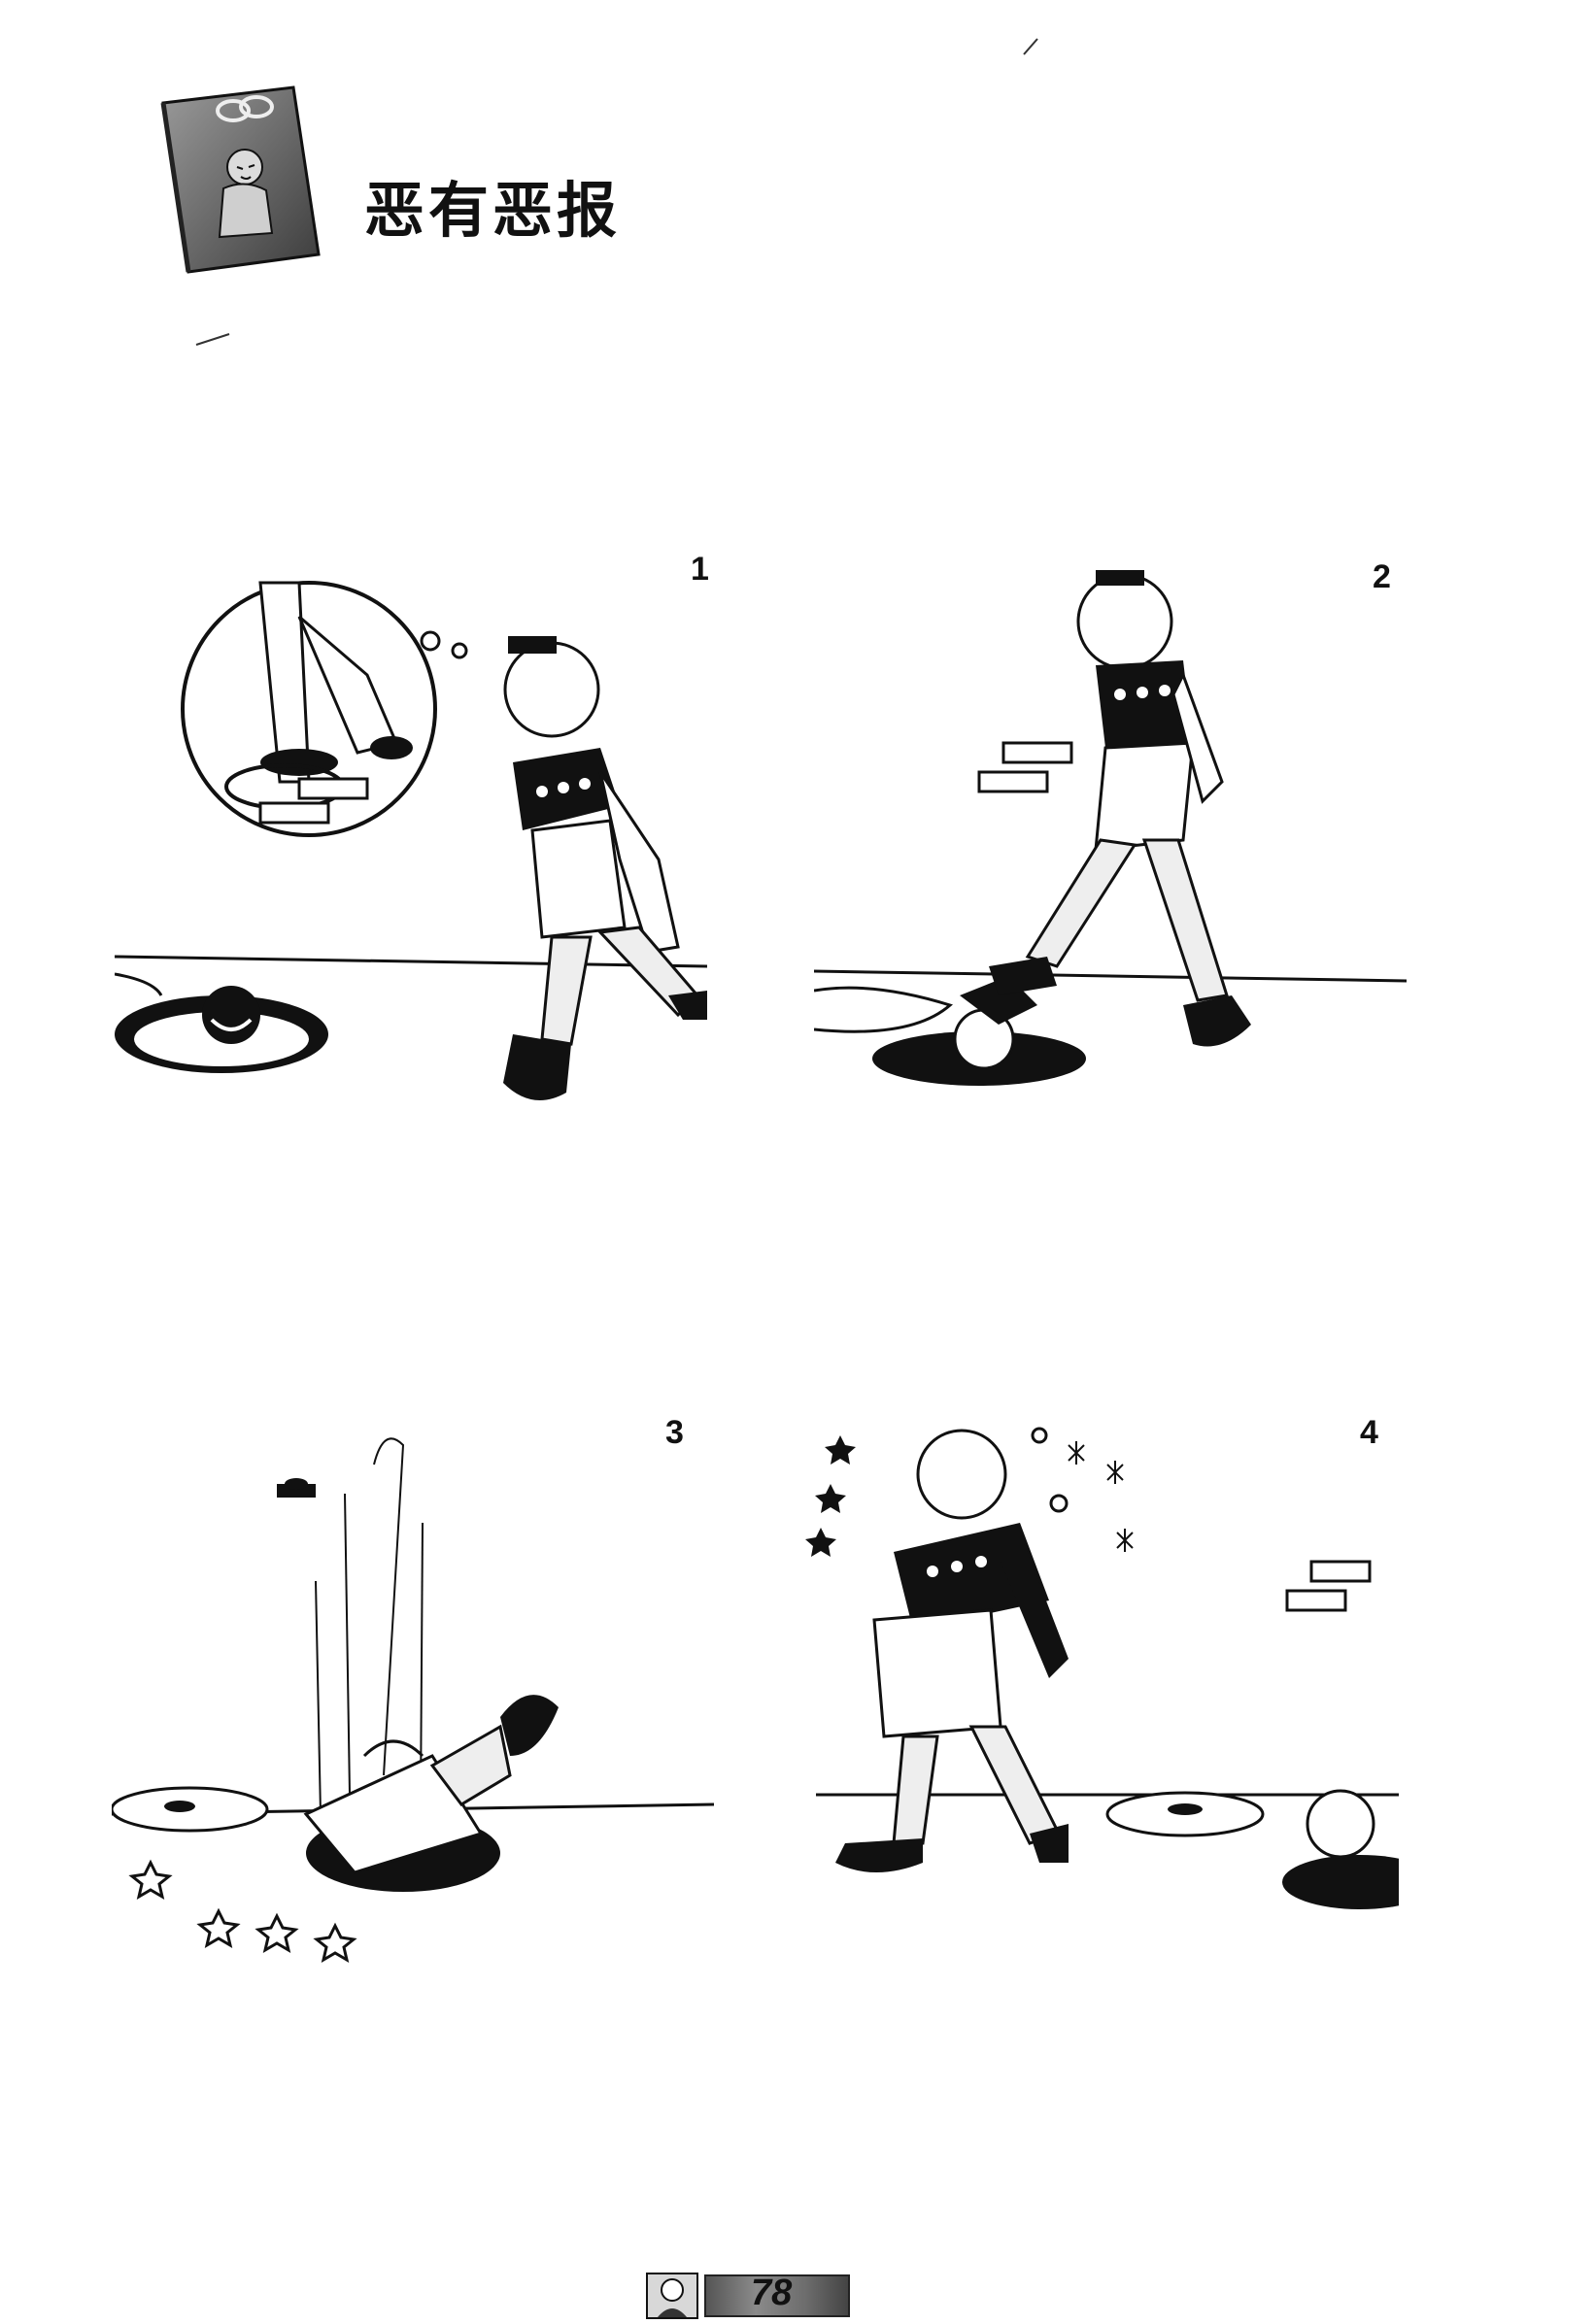  Describe the element at coordinates (1382, 576) in the screenshot. I see `panel-number: 2` at that location.